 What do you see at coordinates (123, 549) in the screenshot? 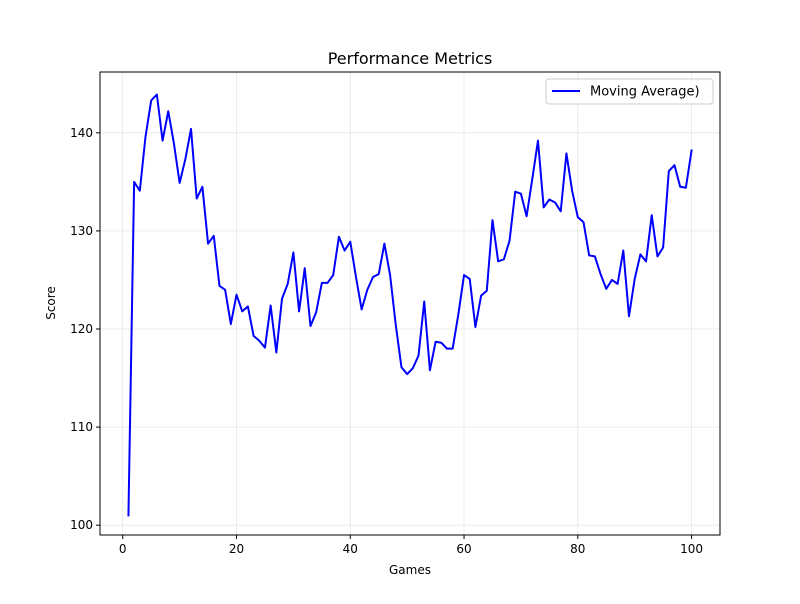
I see `x-tick-label: 0` at bounding box center [123, 549].